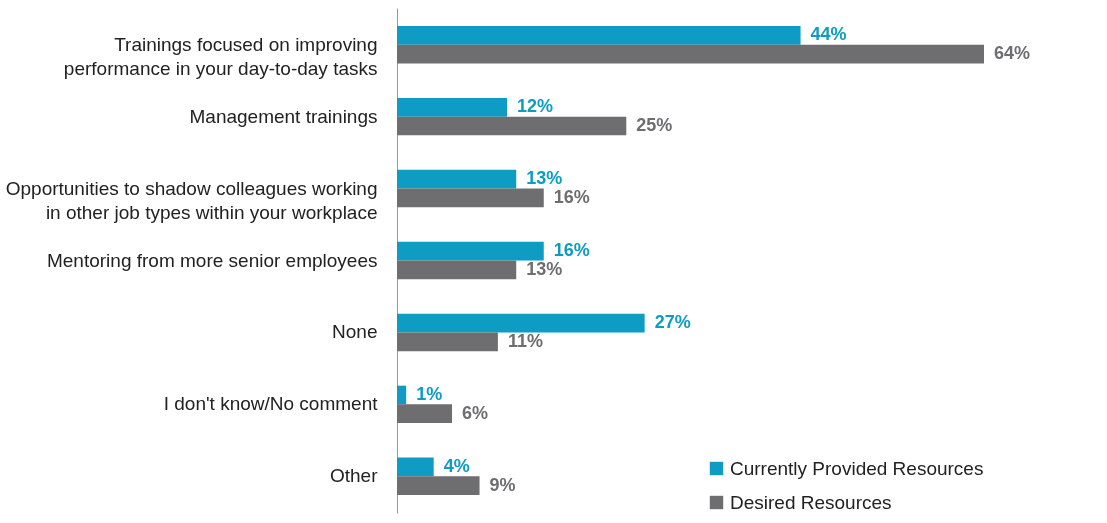 This screenshot has width=1107, height=523. I want to click on y-tick-label: Management trainings, so click(283, 116).